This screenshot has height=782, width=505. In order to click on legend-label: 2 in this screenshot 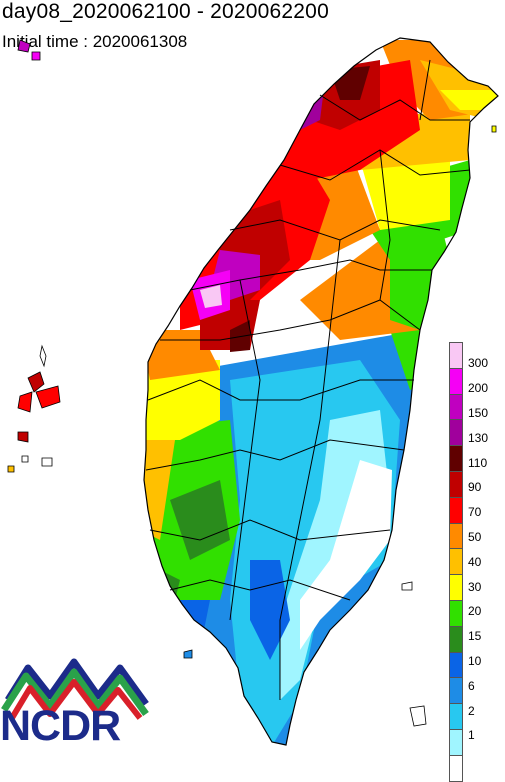, I will do `click(471, 711)`.